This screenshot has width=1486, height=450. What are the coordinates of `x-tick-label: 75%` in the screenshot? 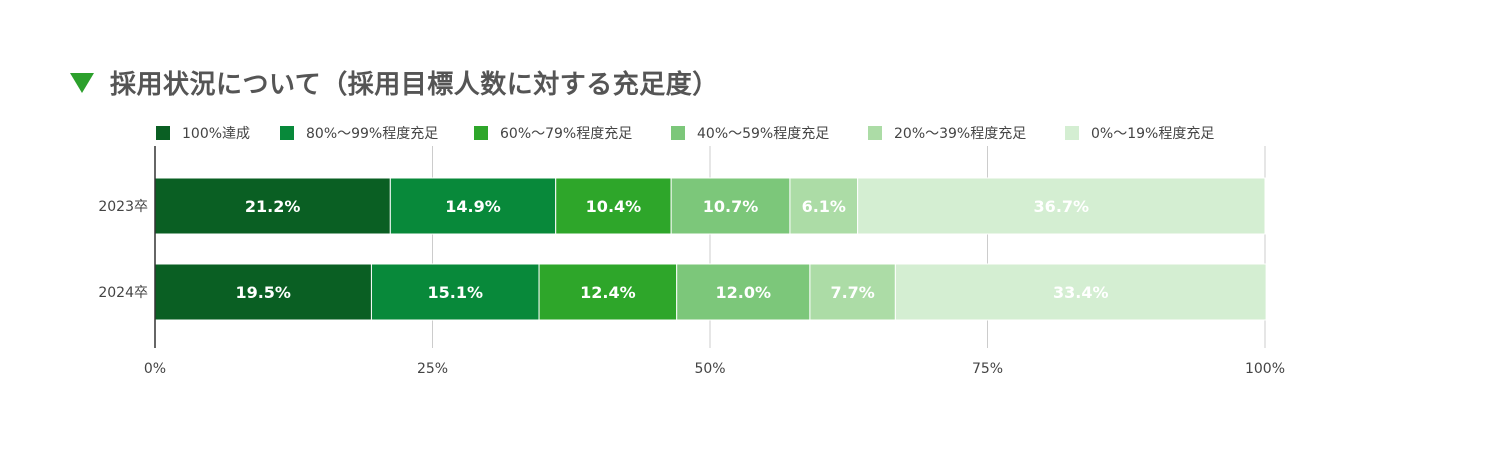 It's located at (987, 369).